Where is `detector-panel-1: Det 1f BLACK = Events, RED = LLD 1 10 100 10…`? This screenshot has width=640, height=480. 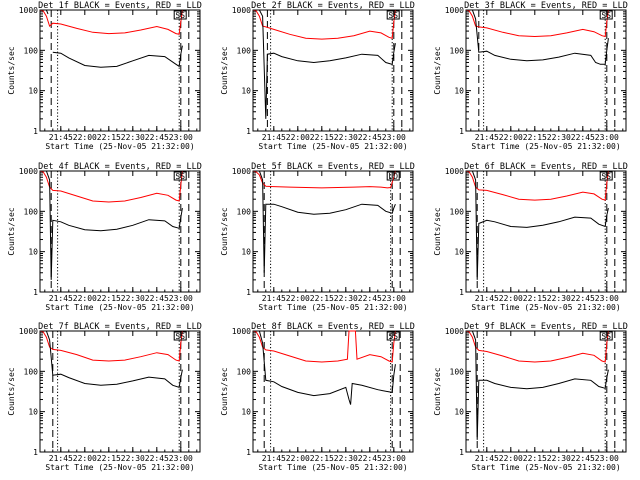 detector-panel-1: Det 1f BLACK = Events, RED = LLD 1 10 100 10… is located at coordinates (104, 76).